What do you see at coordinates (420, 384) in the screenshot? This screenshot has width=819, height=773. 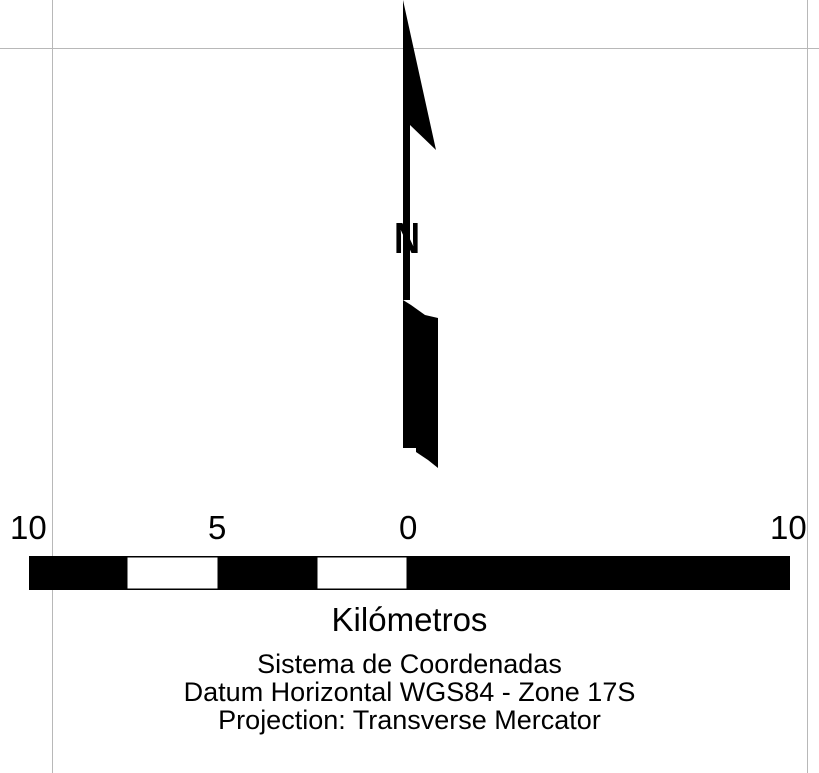 I see `north-arrow-tail` at bounding box center [420, 384].